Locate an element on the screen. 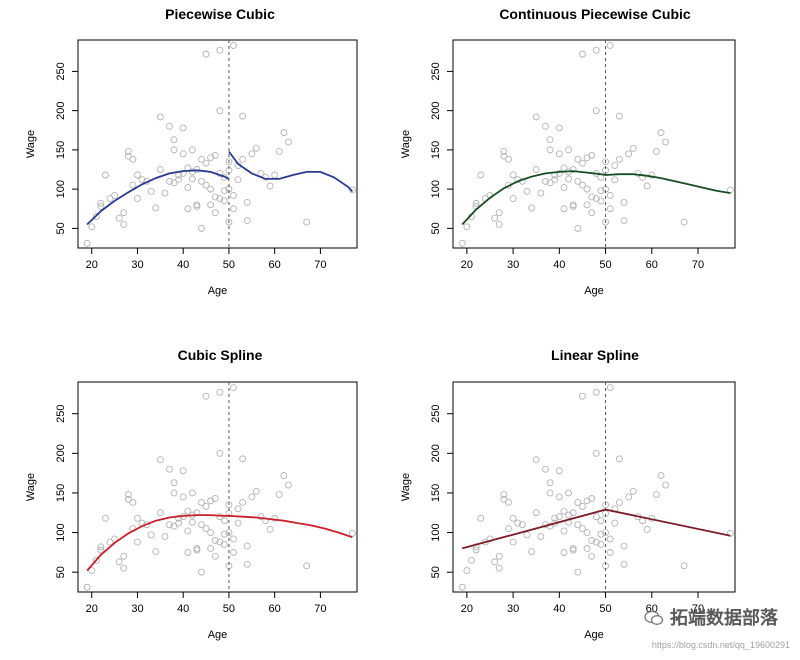  x-tick-label: 60 is located at coordinates (275, 609).